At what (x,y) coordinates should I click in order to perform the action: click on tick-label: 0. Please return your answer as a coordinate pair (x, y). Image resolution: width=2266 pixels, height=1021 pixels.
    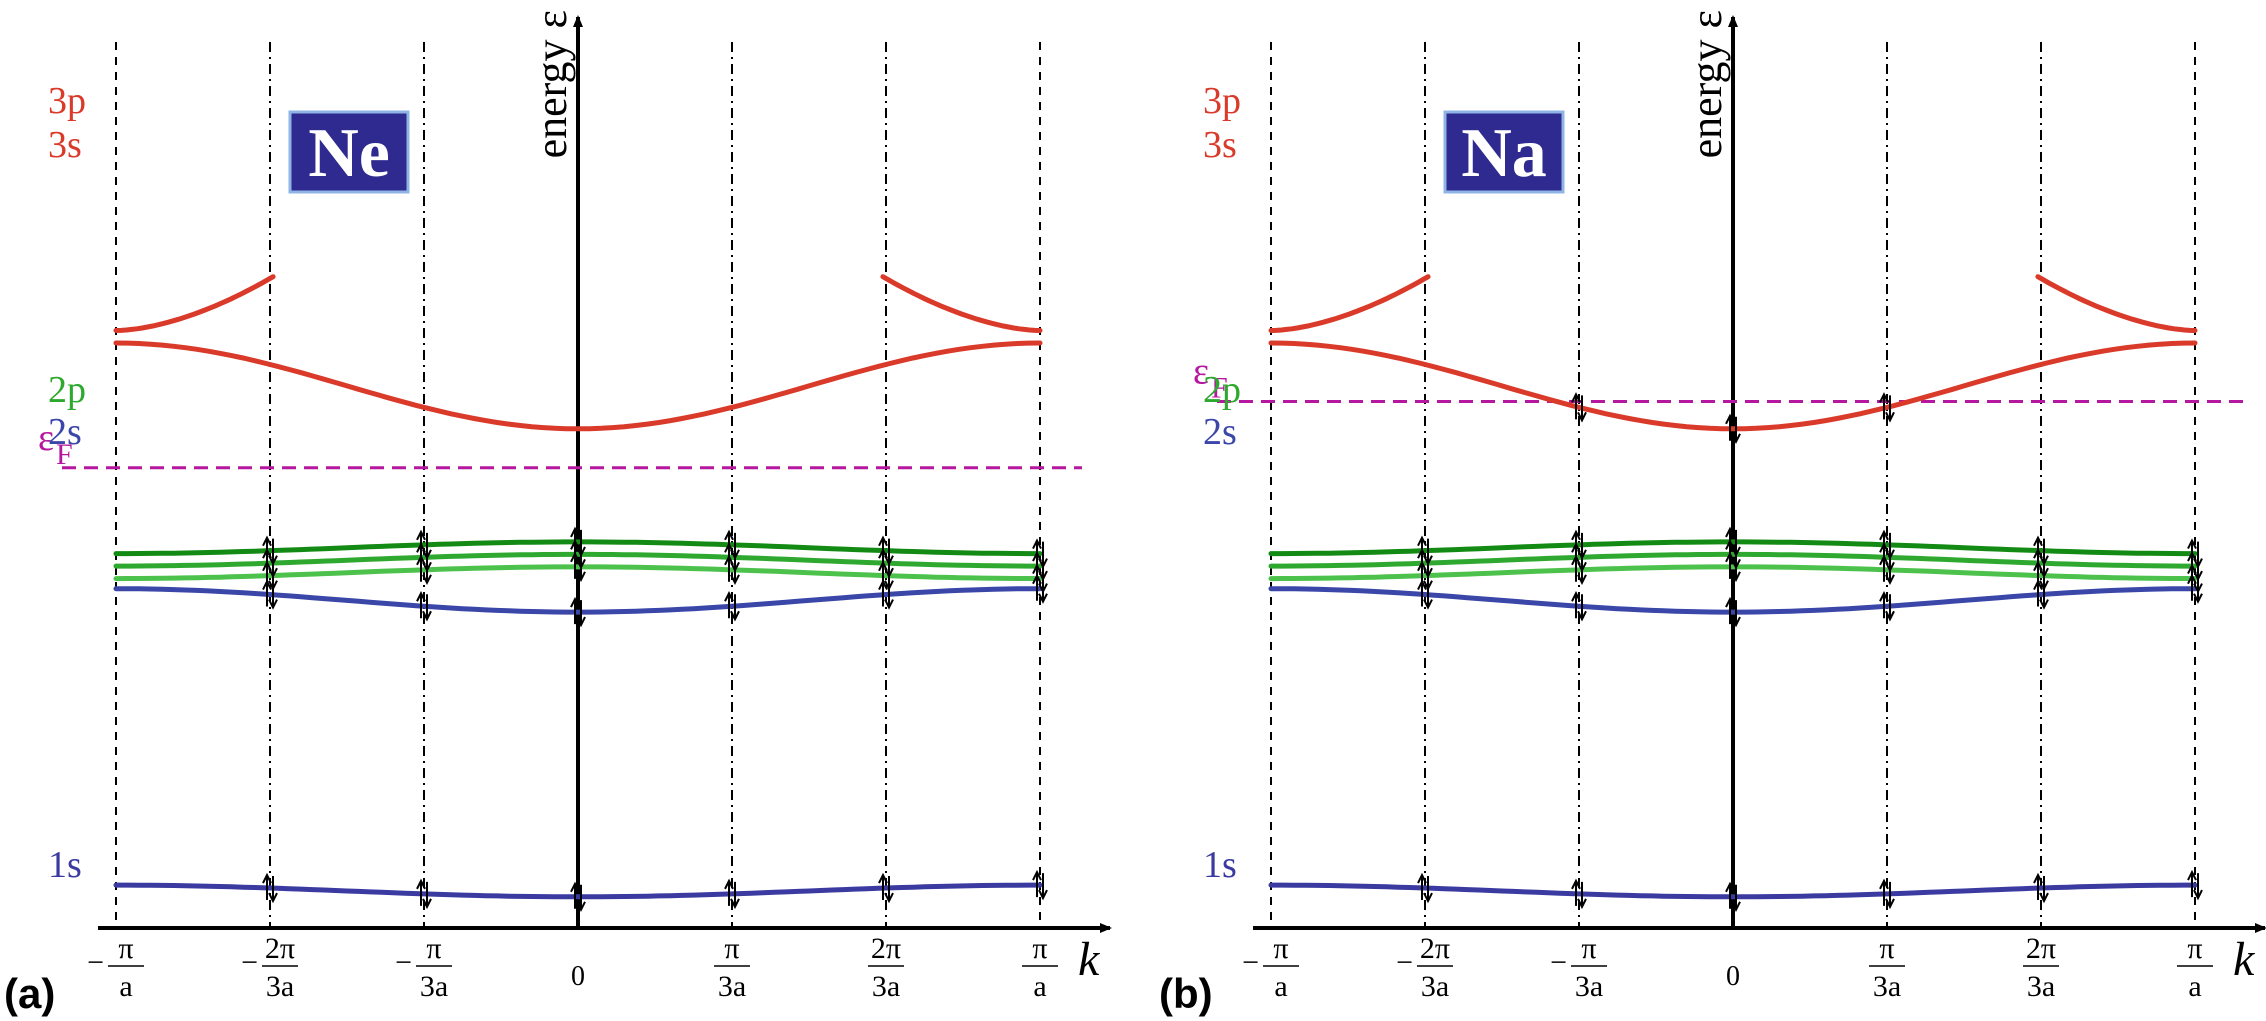
    Looking at the image, I should click on (1733, 976).